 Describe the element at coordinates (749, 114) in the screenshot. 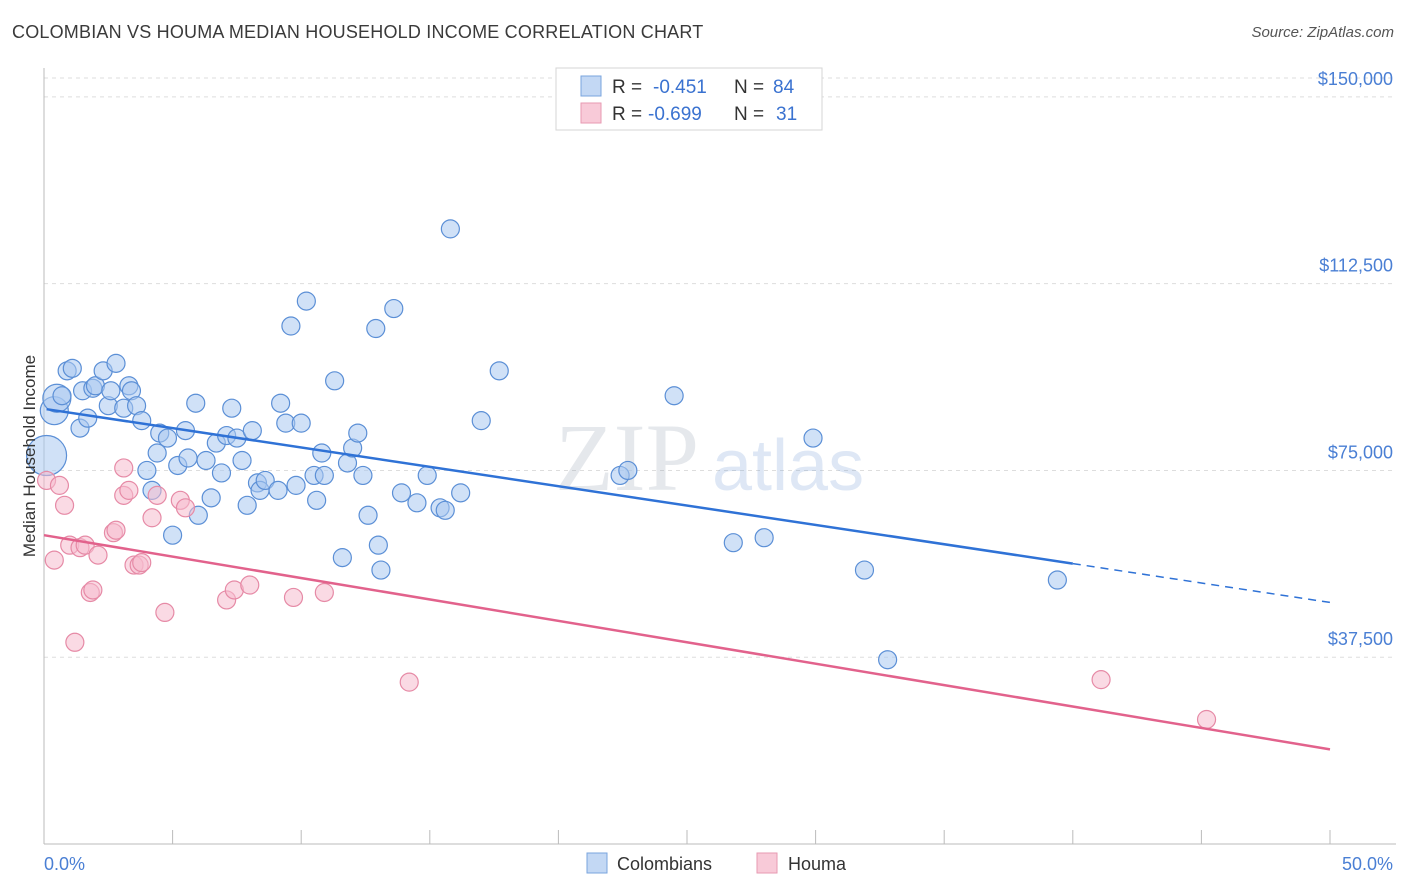

I see `legend-n-label-2: N =` at that location.